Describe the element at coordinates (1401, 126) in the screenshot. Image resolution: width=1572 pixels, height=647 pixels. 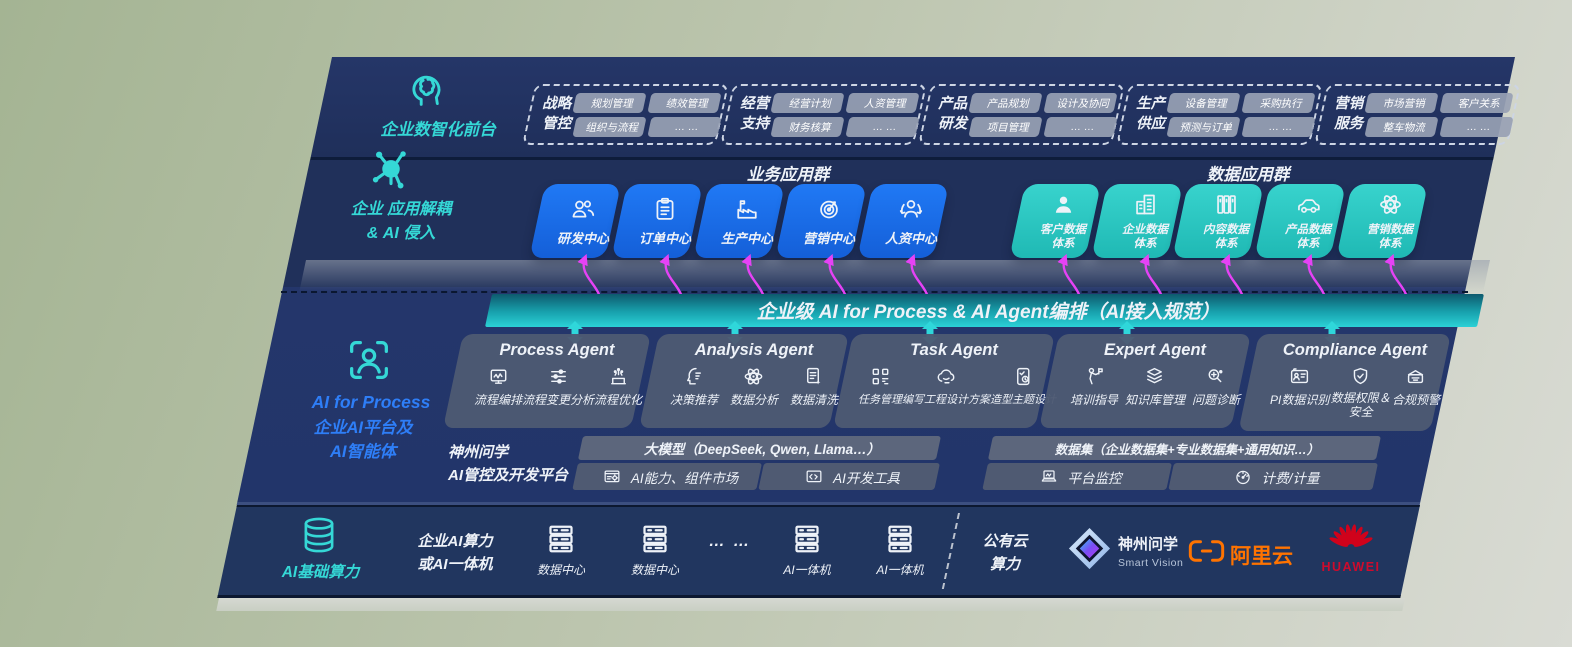
I see `pill: 整车物流` at that location.